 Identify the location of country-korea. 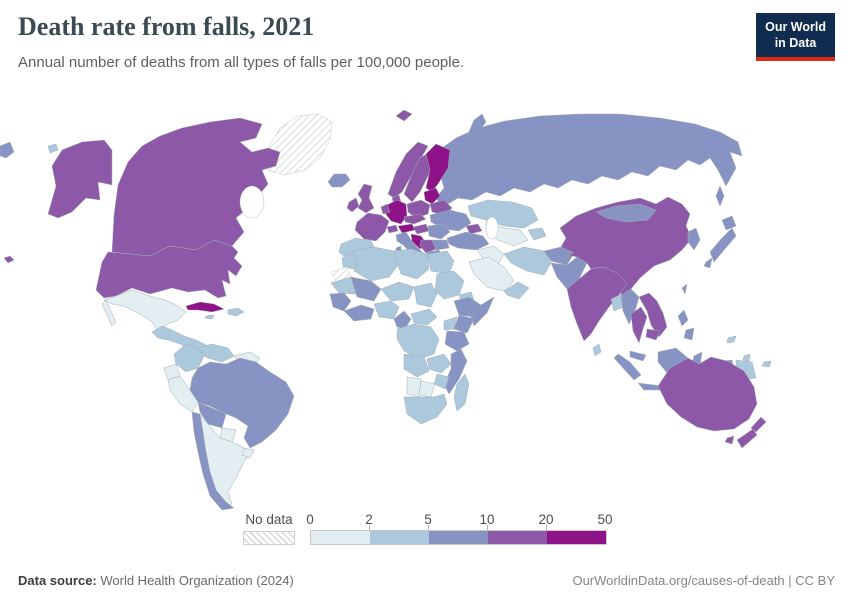
(694, 239).